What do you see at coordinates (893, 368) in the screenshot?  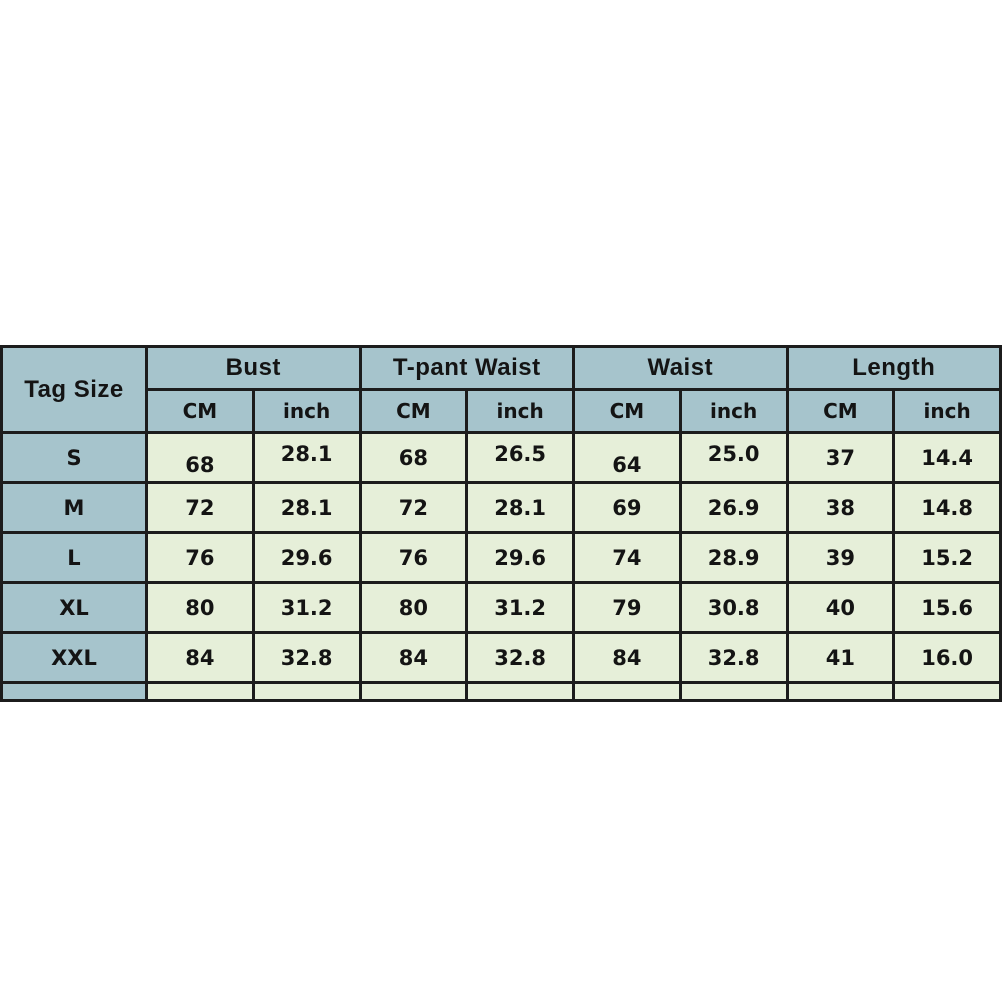 I see `group-header-length: Length` at bounding box center [893, 368].